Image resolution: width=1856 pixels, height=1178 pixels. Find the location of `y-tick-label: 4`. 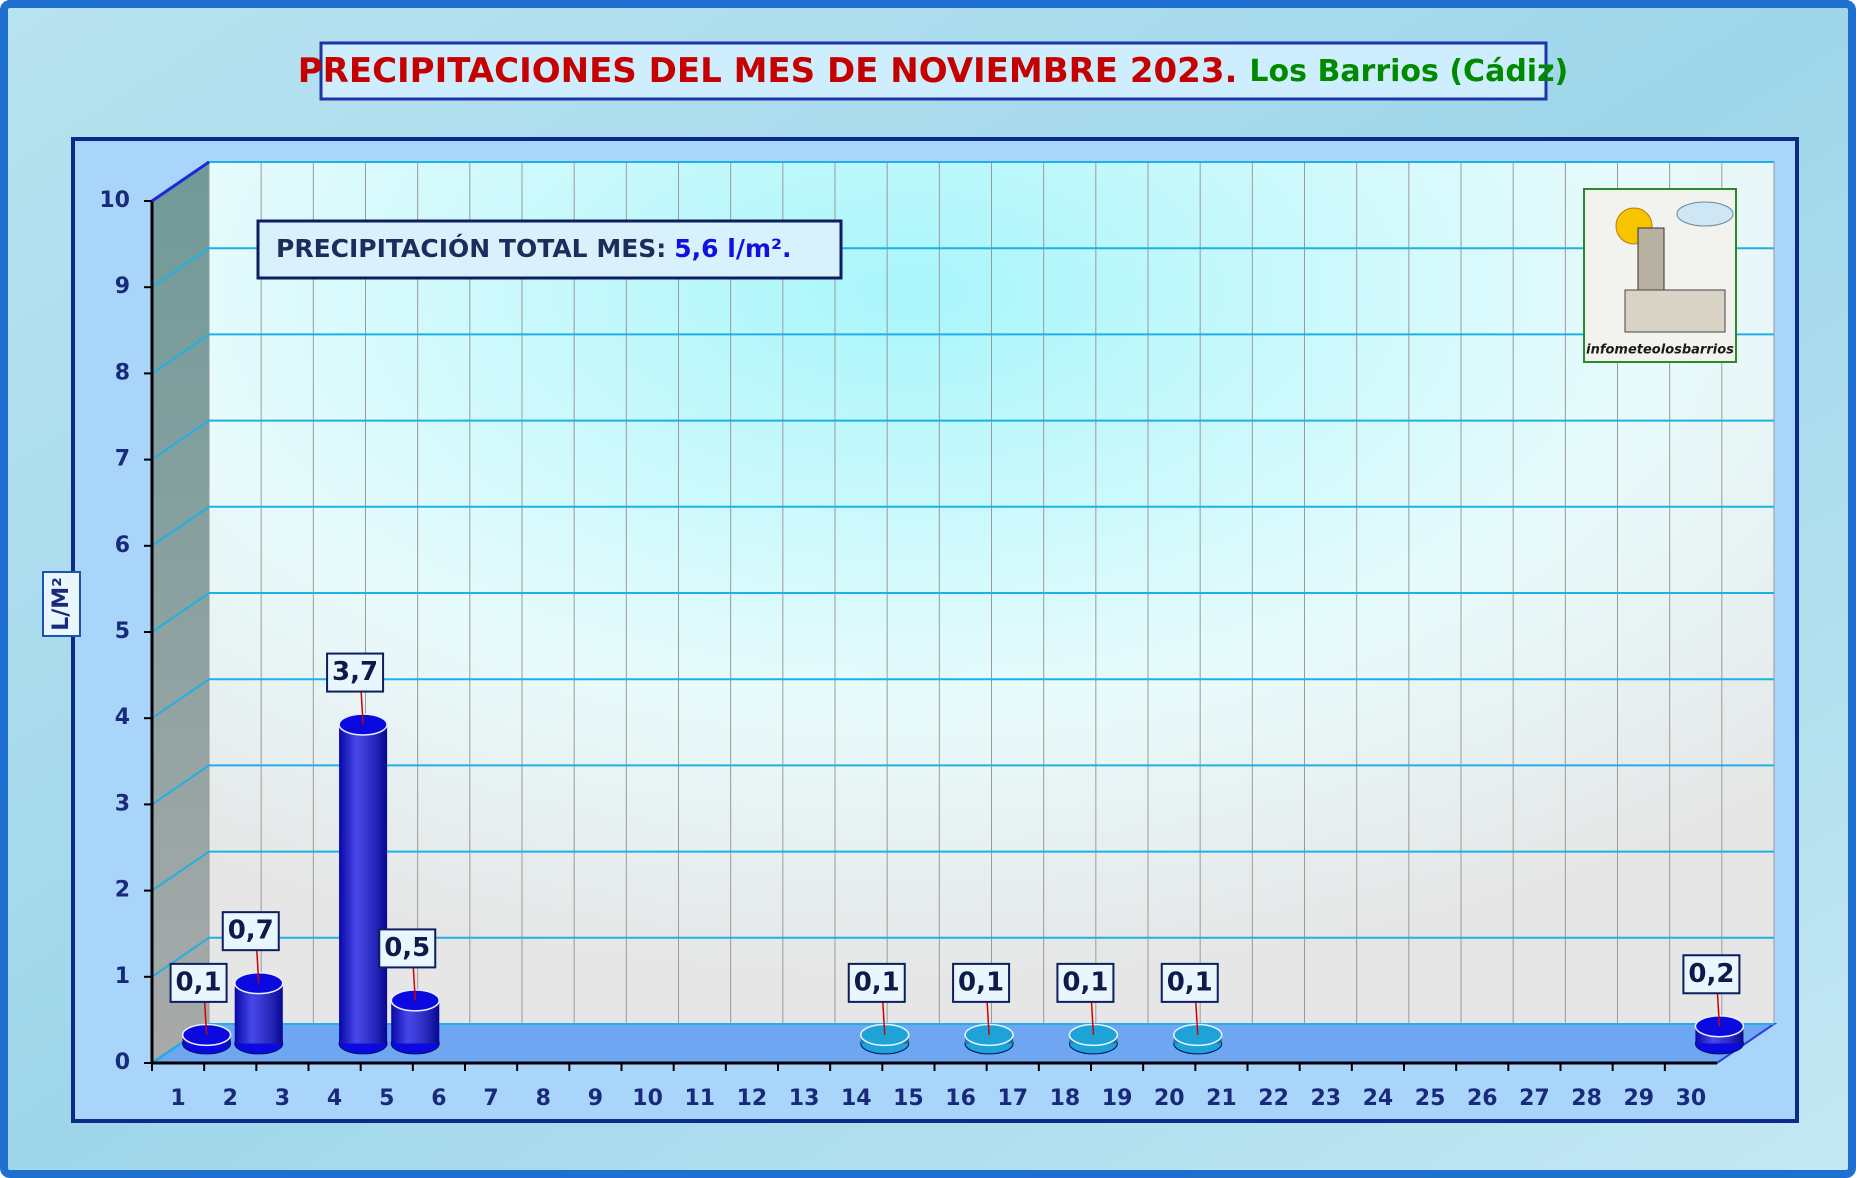

y-tick-label: 4 is located at coordinates (122, 717).